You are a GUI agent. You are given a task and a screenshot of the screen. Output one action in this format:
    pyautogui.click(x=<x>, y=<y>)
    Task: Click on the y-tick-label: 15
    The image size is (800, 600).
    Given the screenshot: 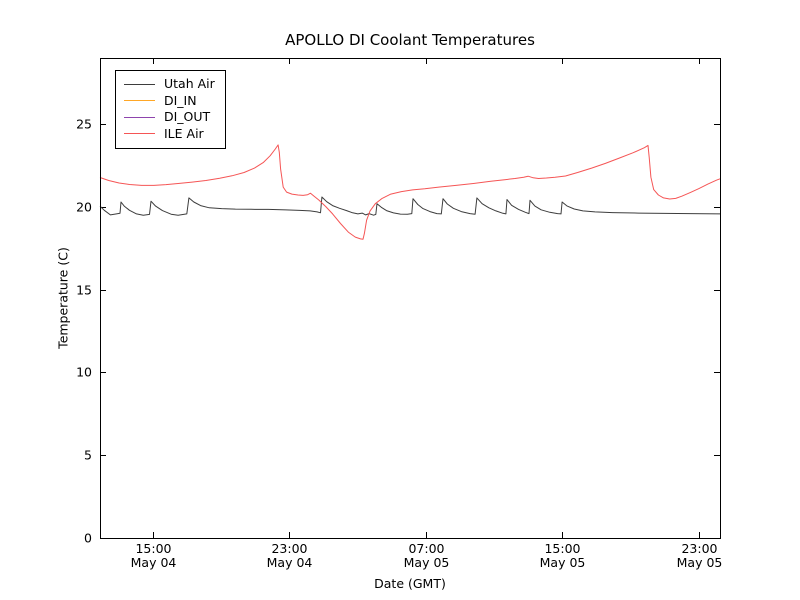 What is the action you would take?
    pyautogui.click(x=84, y=290)
    